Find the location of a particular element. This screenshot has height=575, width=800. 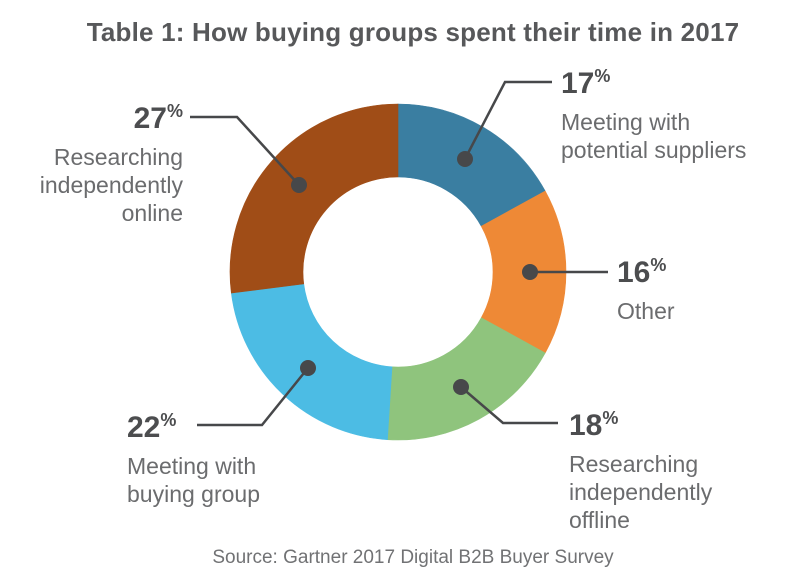

callout-meeting-with-potential-suppliers: 17% Meeting with potential suppliers is located at coordinates (653, 112).